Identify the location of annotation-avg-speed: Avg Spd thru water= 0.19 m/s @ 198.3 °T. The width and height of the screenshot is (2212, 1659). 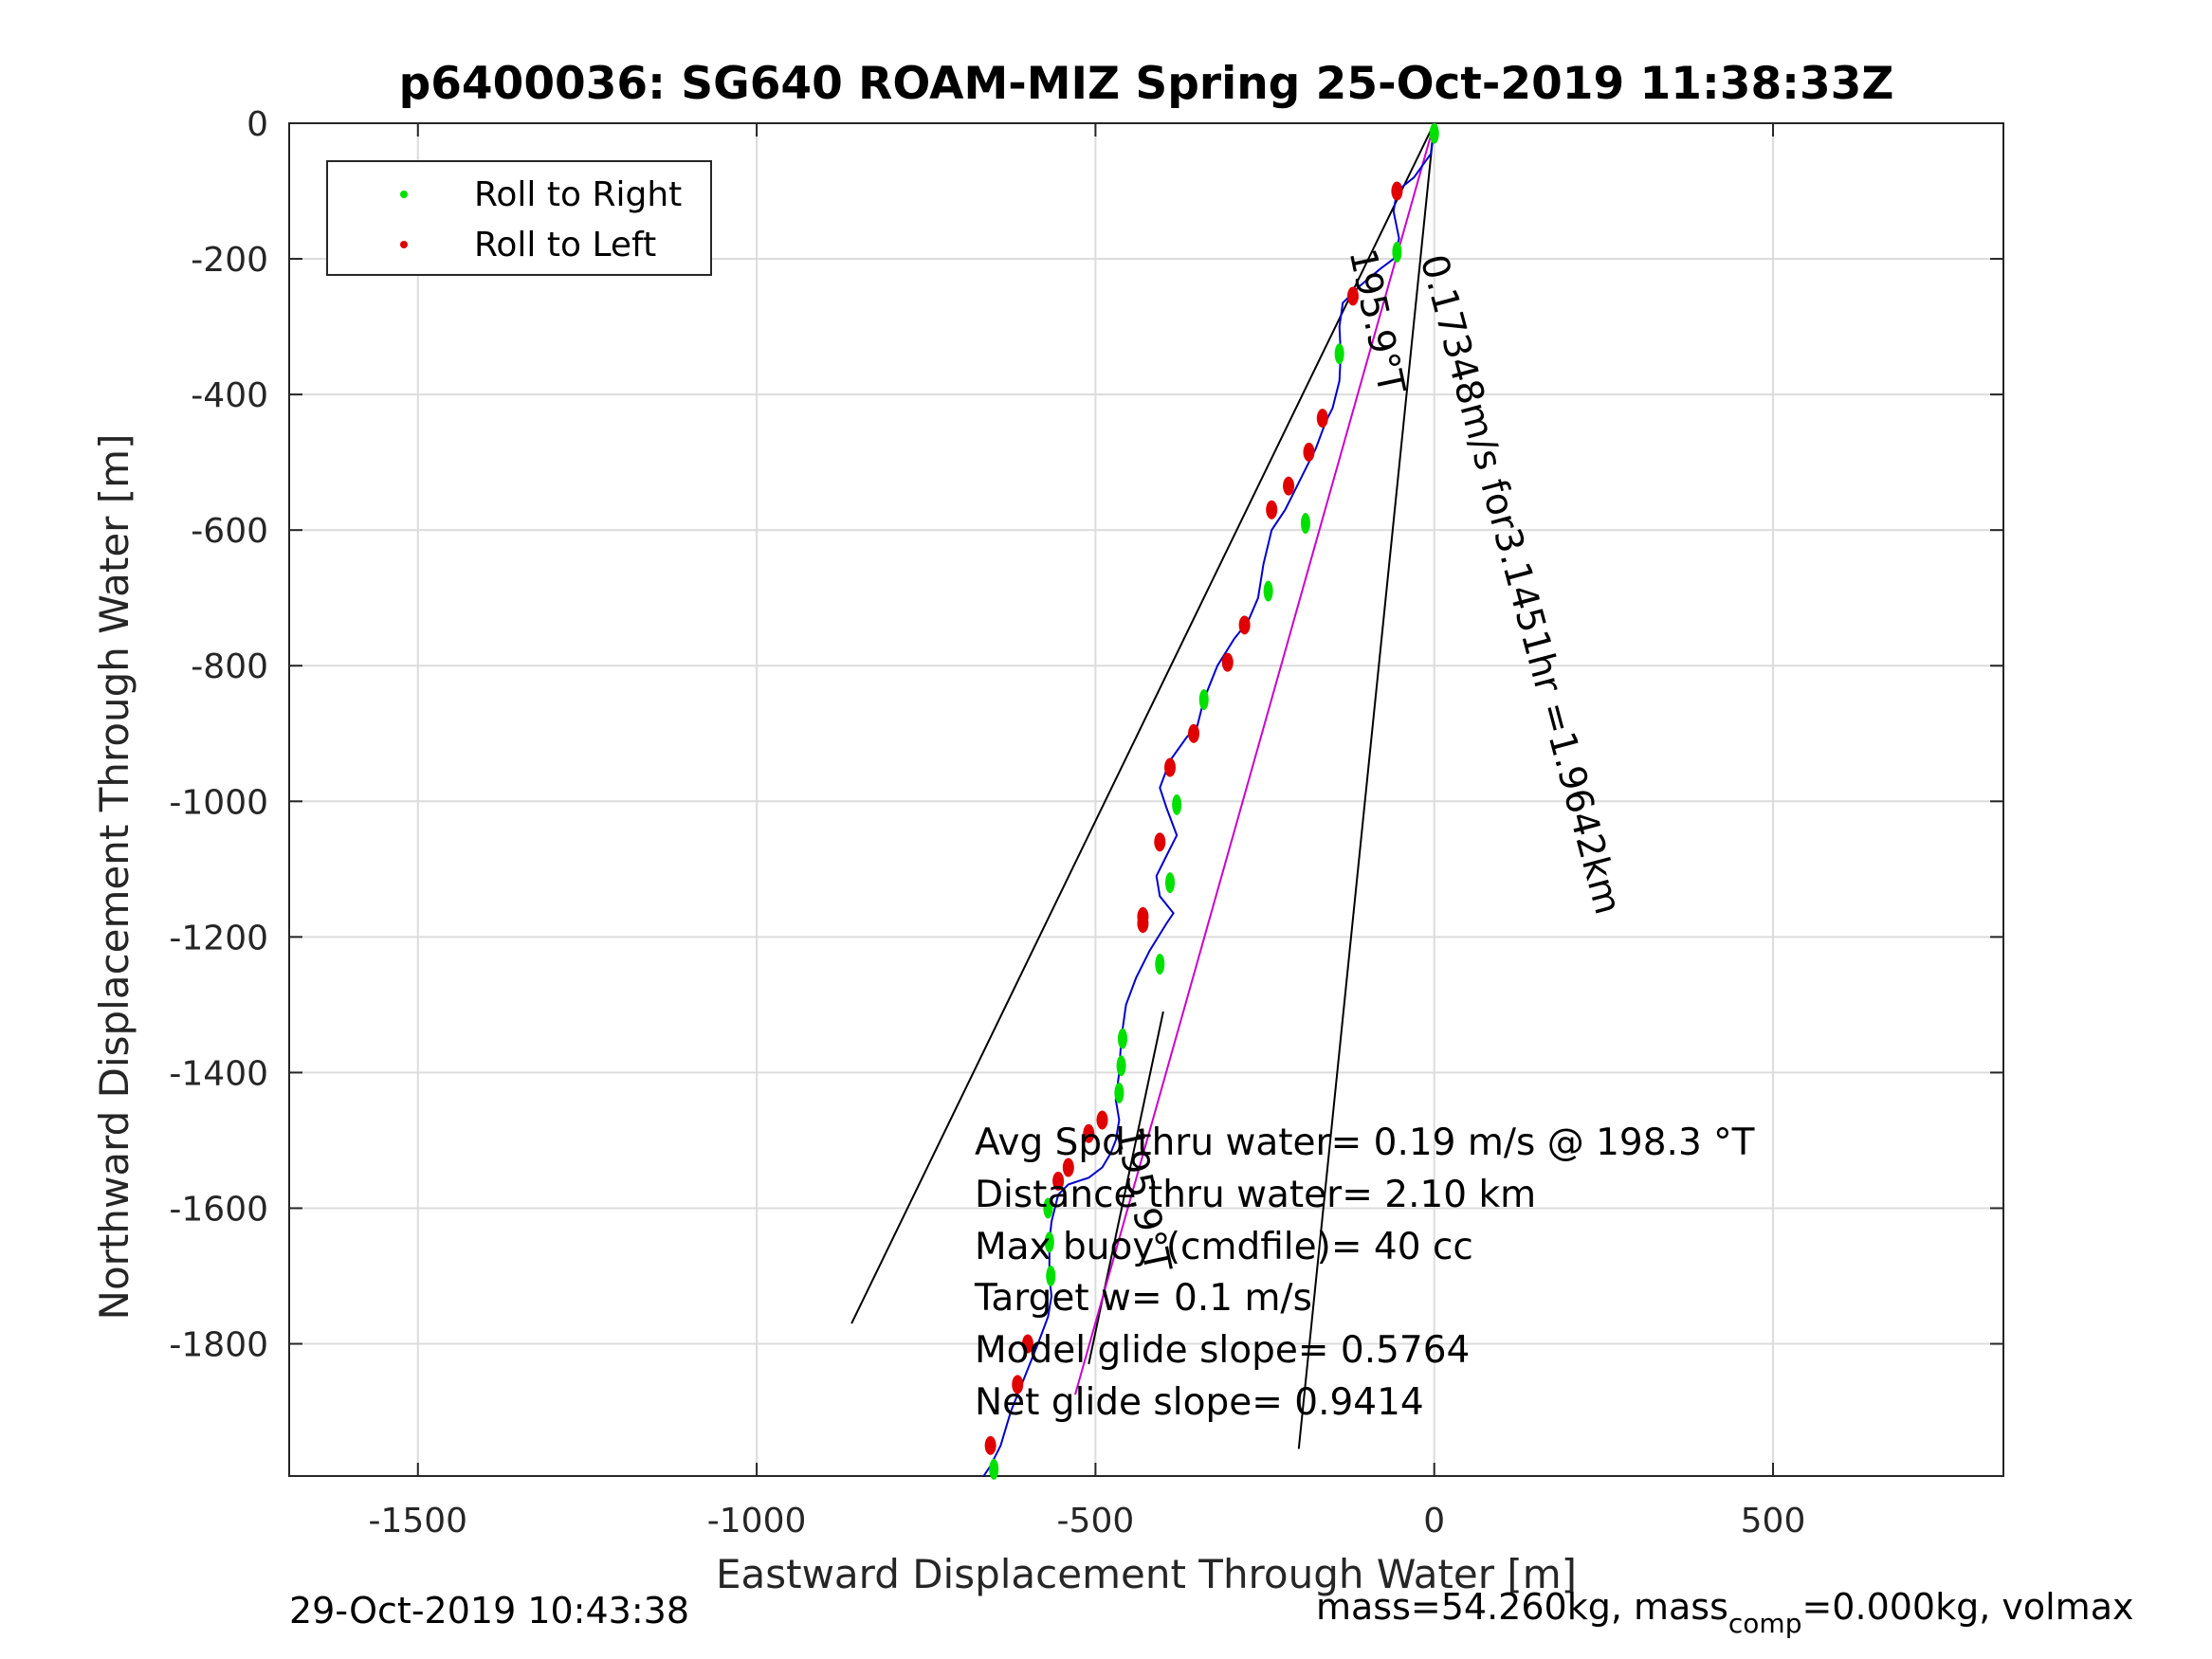
(1365, 1142).